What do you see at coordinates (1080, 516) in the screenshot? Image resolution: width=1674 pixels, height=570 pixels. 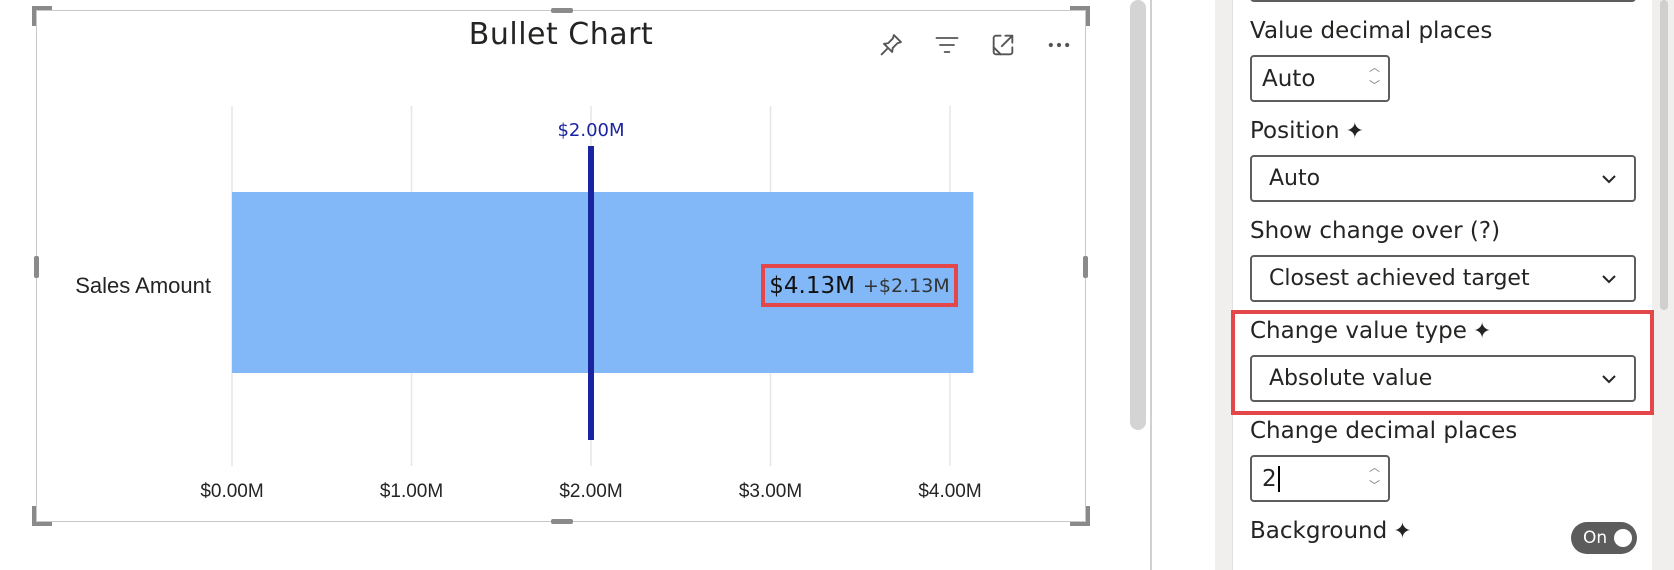 I see `resize-handle-bottom-right` at bounding box center [1080, 516].